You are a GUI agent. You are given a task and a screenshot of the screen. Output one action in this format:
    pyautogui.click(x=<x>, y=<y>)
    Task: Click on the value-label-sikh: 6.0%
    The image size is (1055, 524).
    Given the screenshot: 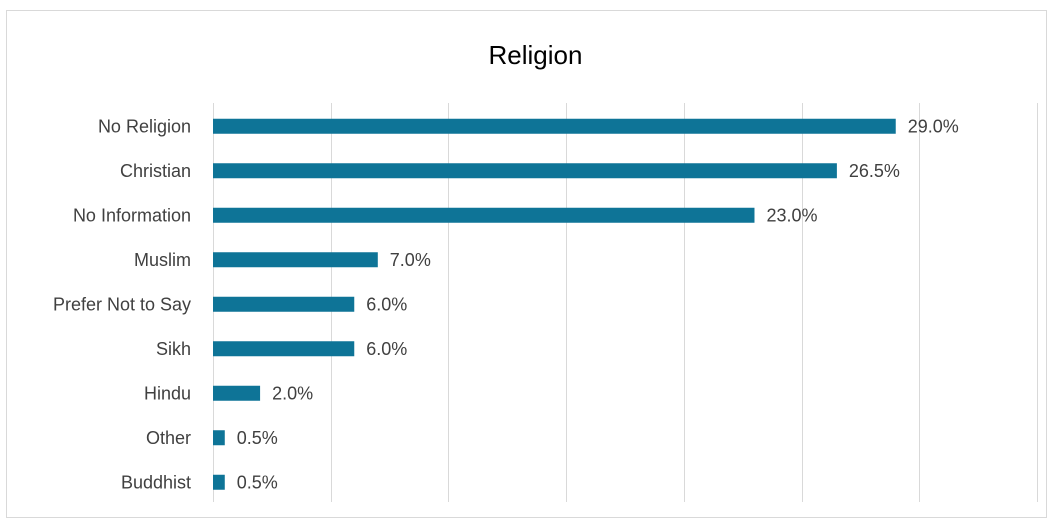 What is the action you would take?
    pyautogui.click(x=386, y=349)
    